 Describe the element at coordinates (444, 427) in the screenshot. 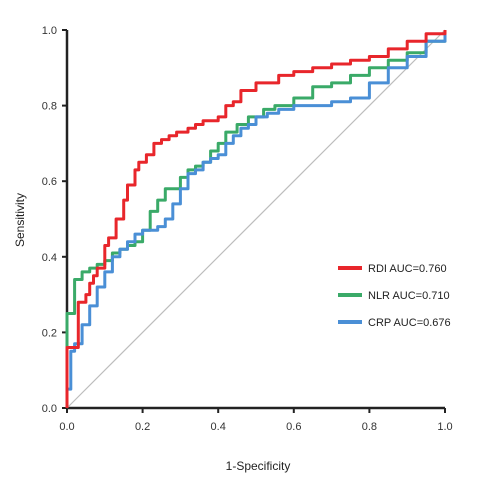

I see `x-tick-label: 1.0` at that location.